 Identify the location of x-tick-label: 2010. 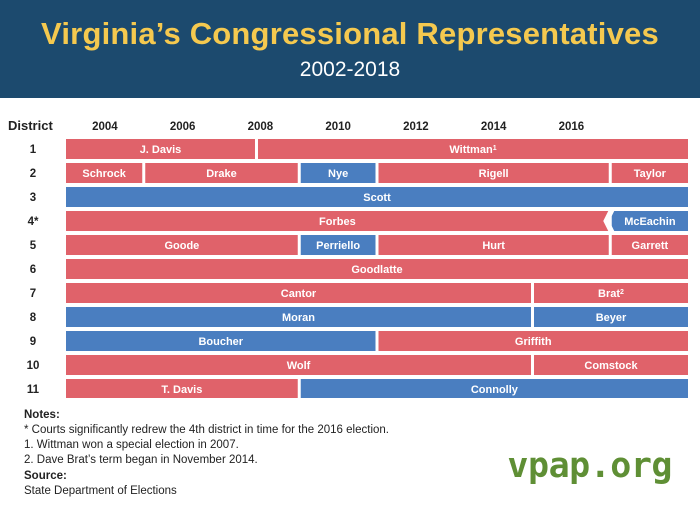
(338, 127).